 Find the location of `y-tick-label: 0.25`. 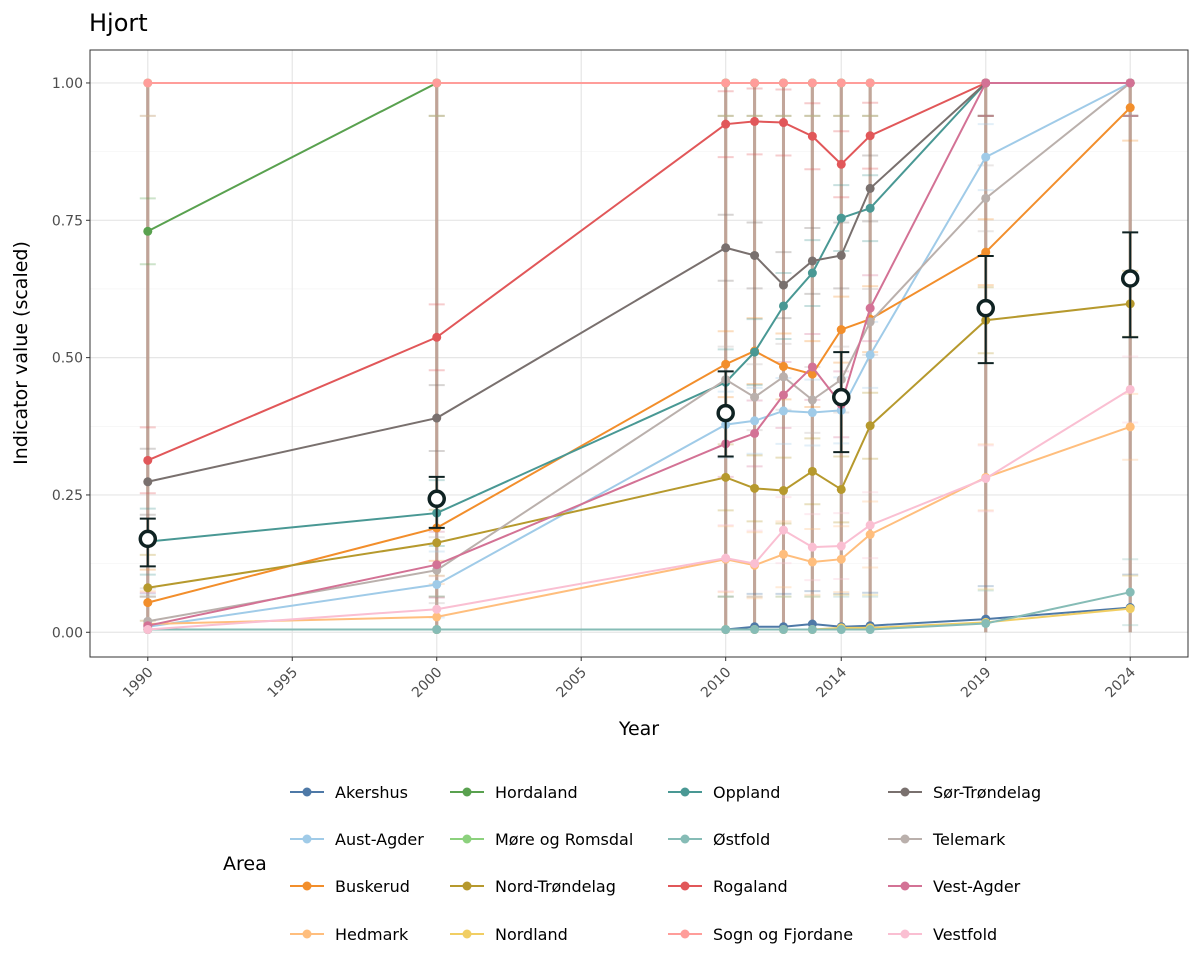

y-tick-label: 0.25 is located at coordinates (67, 496).